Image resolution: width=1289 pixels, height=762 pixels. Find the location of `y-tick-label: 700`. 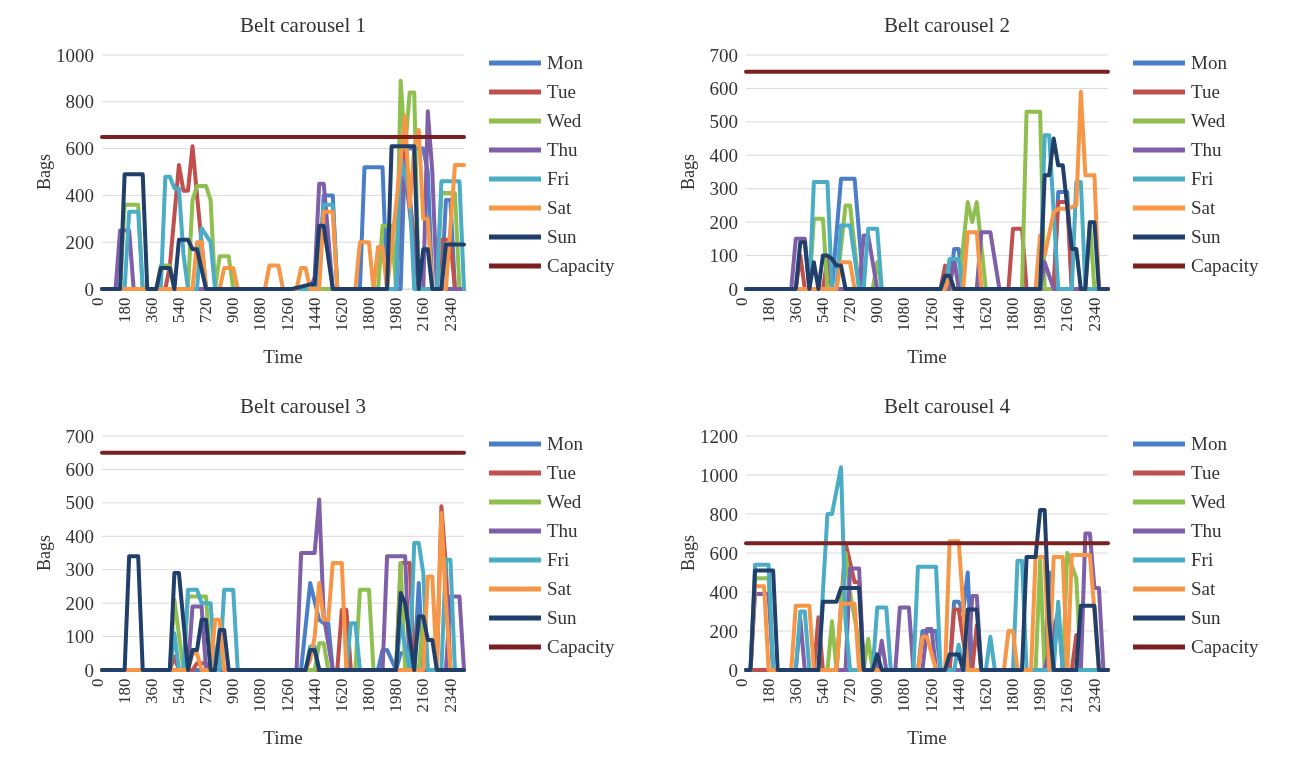

y-tick-label: 700 is located at coordinates (723, 55).